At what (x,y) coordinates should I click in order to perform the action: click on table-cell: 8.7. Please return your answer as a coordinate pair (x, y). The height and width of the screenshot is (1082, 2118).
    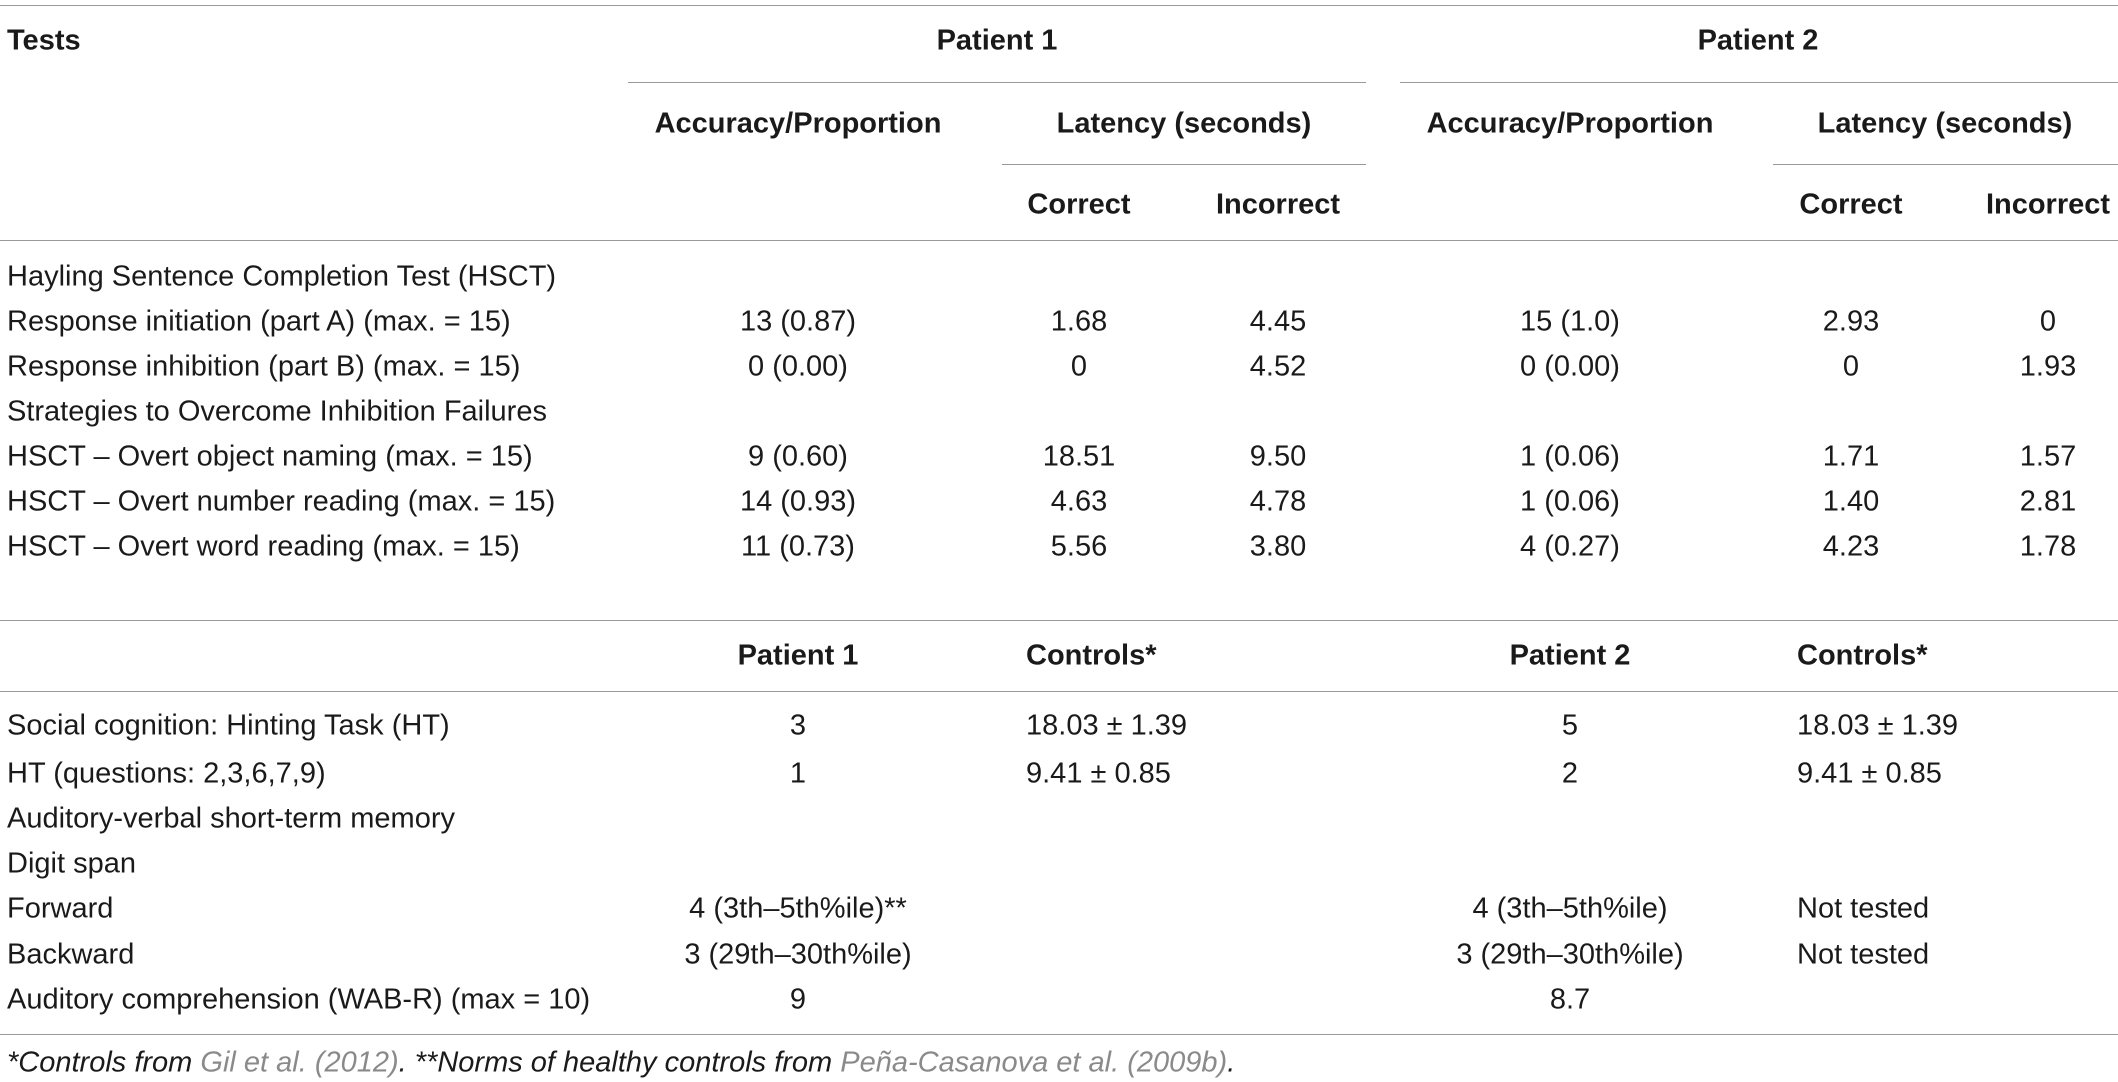
    Looking at the image, I should click on (1570, 999).